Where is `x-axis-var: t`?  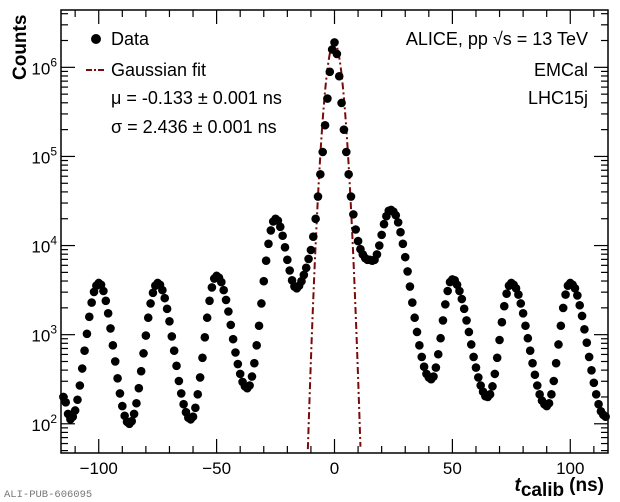
x-axis-var: t is located at coordinates (518, 485).